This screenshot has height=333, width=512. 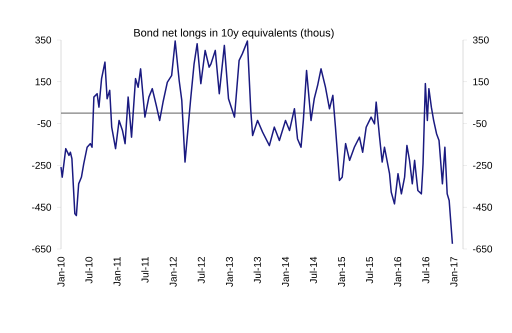 I want to click on x-tick-label: Jan-11, so click(x=117, y=271).